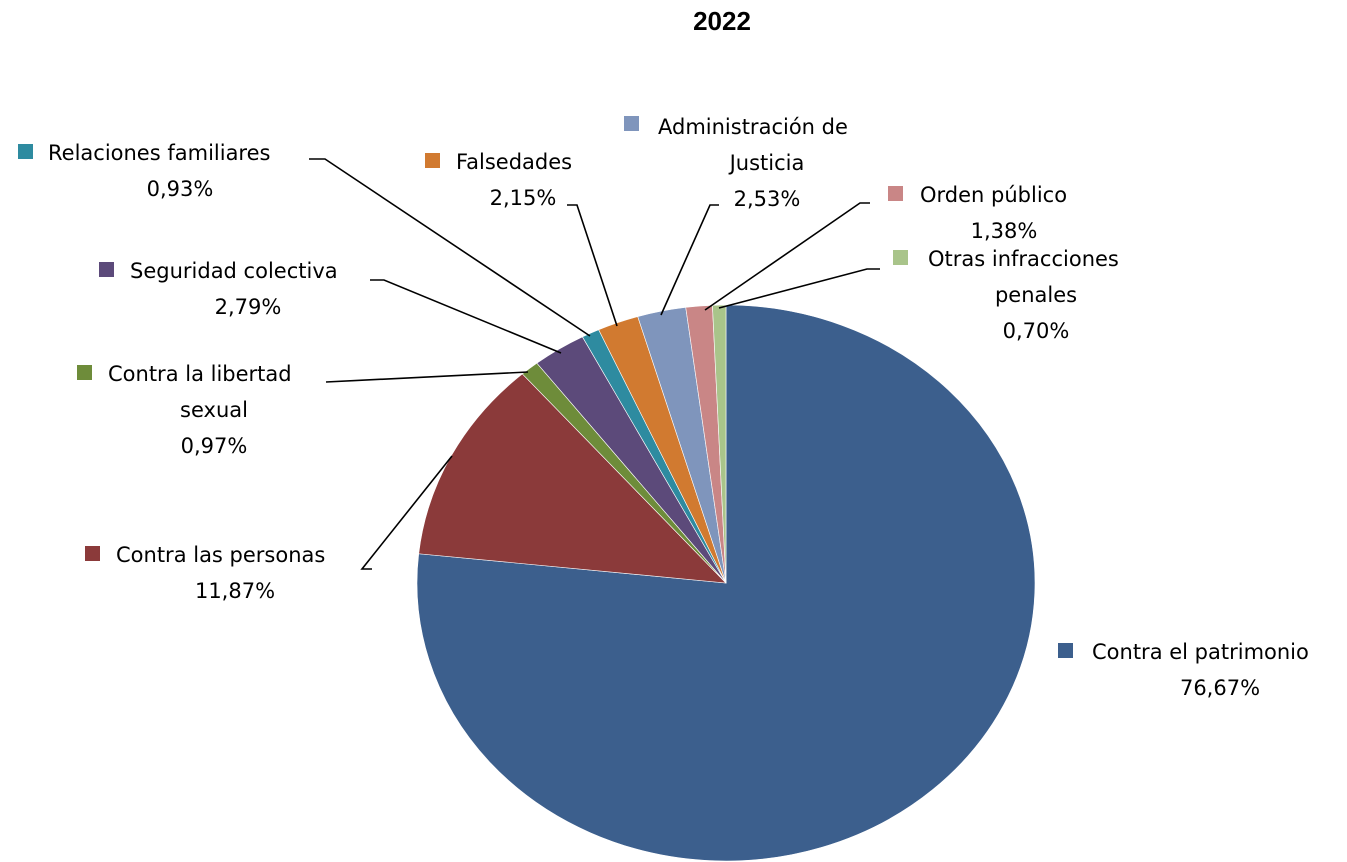  What do you see at coordinates (514, 162) in the screenshot?
I see `slice-label: Falsedades` at bounding box center [514, 162].